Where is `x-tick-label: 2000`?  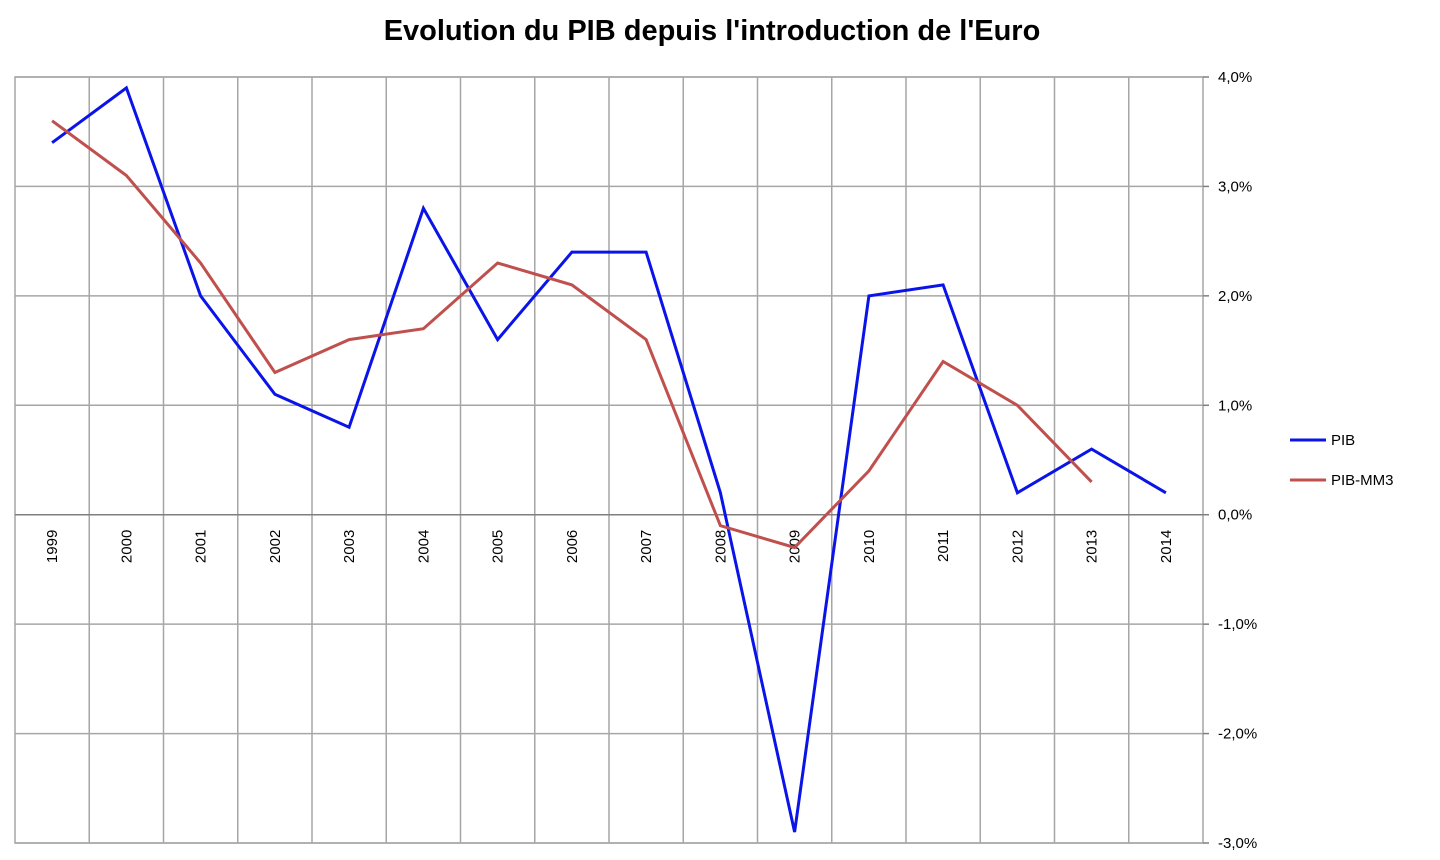
x-tick-label: 2000 is located at coordinates (126, 546).